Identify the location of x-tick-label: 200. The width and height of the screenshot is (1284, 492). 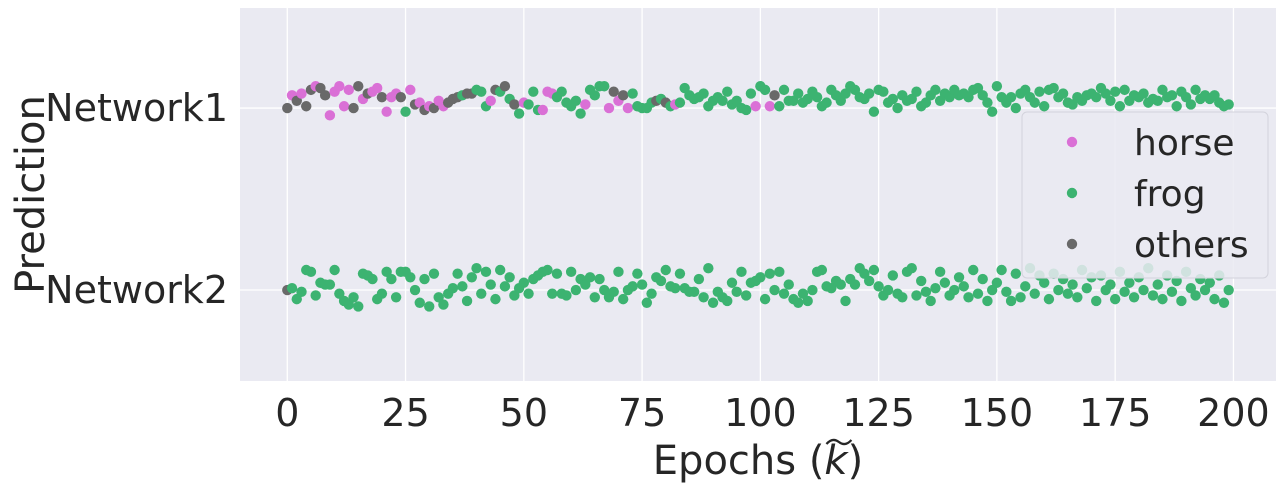
(1233, 413).